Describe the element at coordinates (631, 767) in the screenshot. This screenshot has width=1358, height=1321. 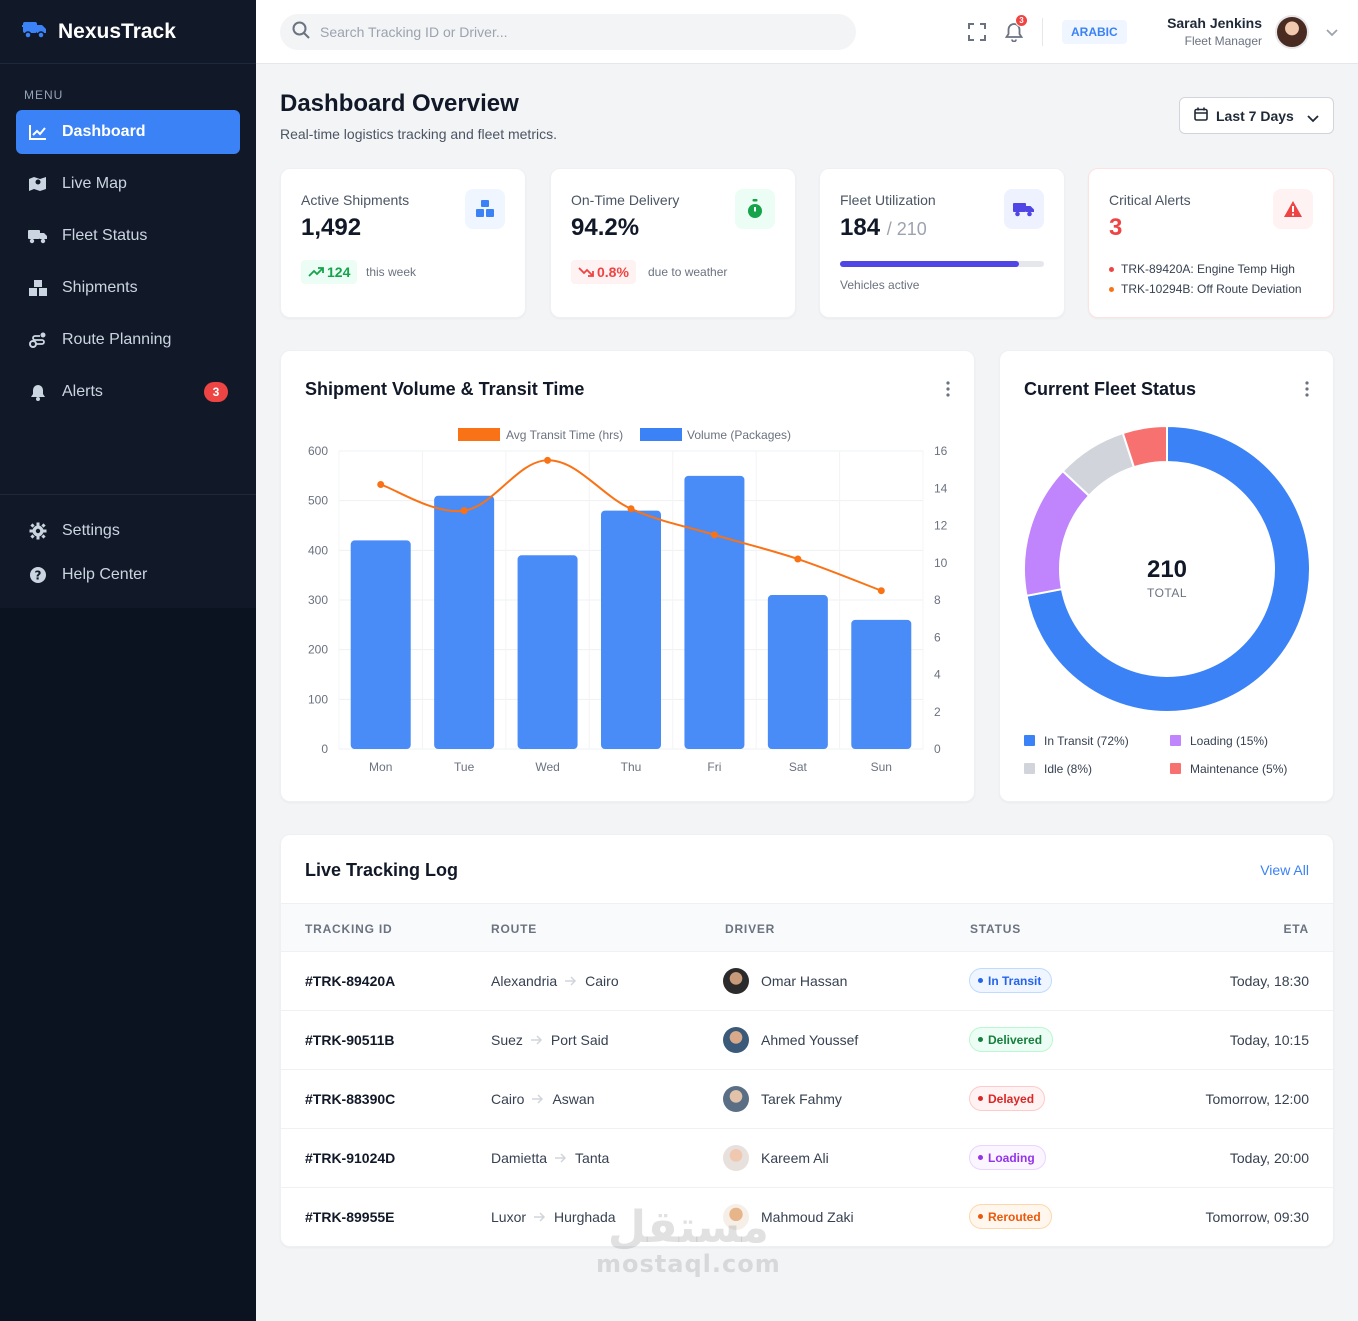
I see `x-tick-label: Thu` at that location.